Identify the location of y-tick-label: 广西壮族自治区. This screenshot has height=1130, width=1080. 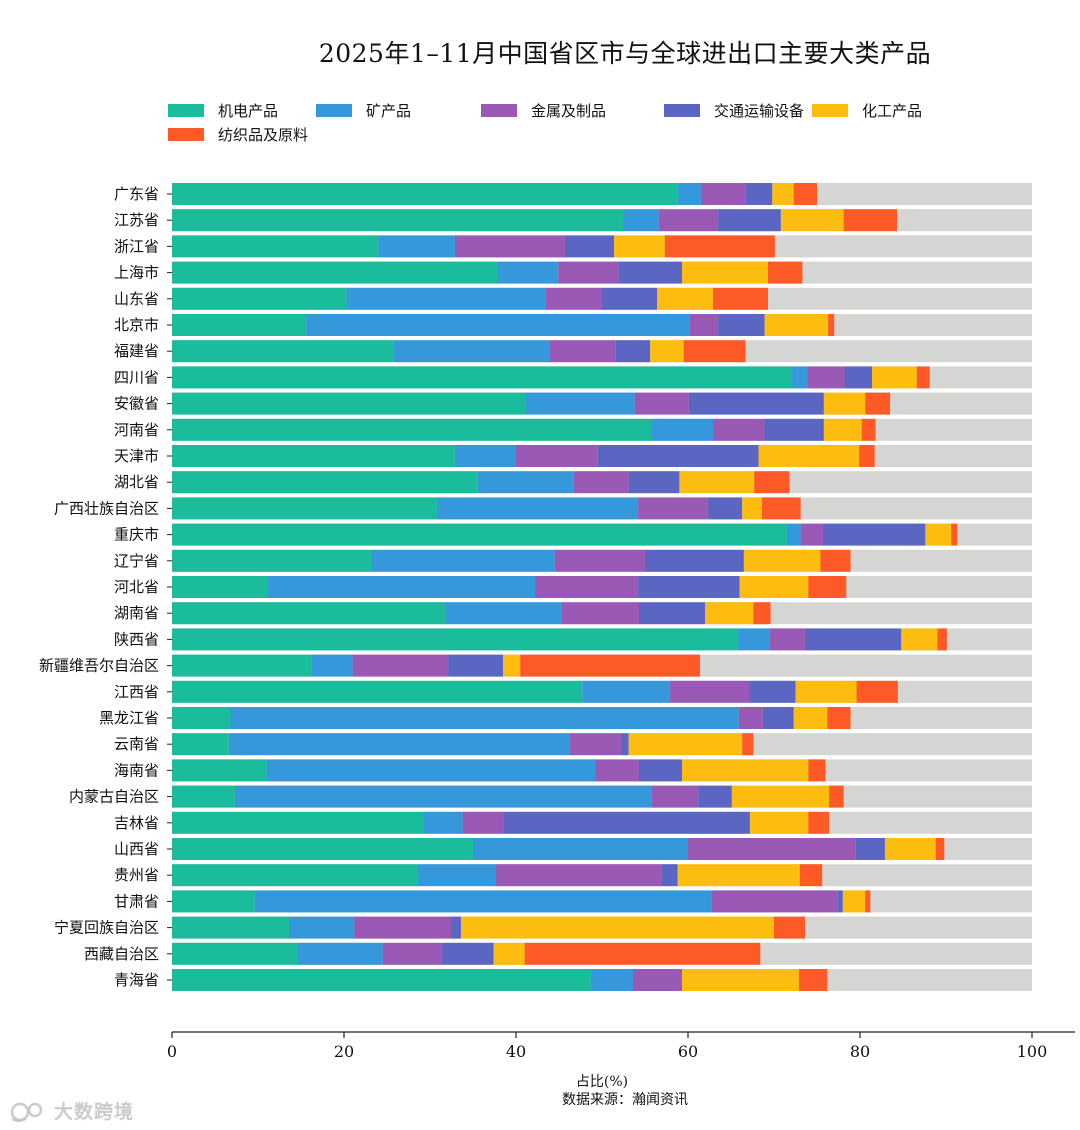
(106, 508).